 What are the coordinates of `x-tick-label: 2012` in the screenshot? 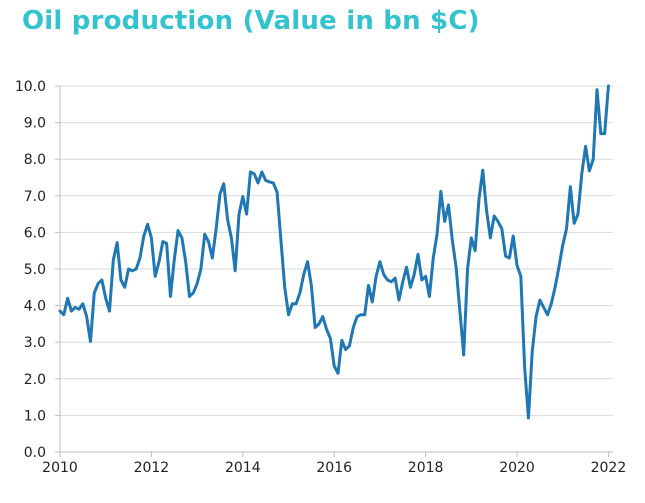 It's located at (152, 468).